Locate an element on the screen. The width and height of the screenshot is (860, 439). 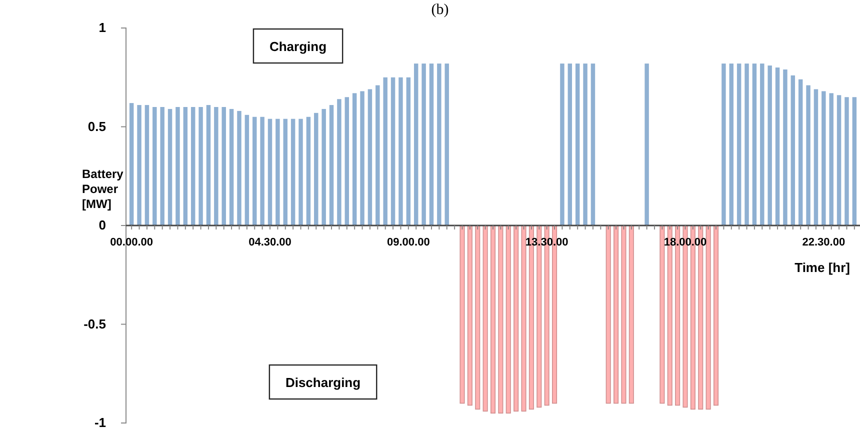
y-tick-label: 1 is located at coordinates (102, 28).